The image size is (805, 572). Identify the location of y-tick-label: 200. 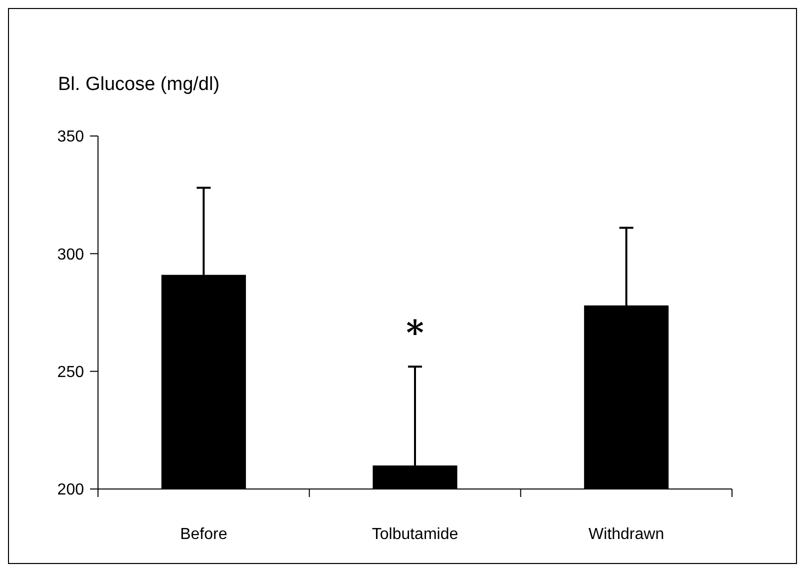
(70, 490).